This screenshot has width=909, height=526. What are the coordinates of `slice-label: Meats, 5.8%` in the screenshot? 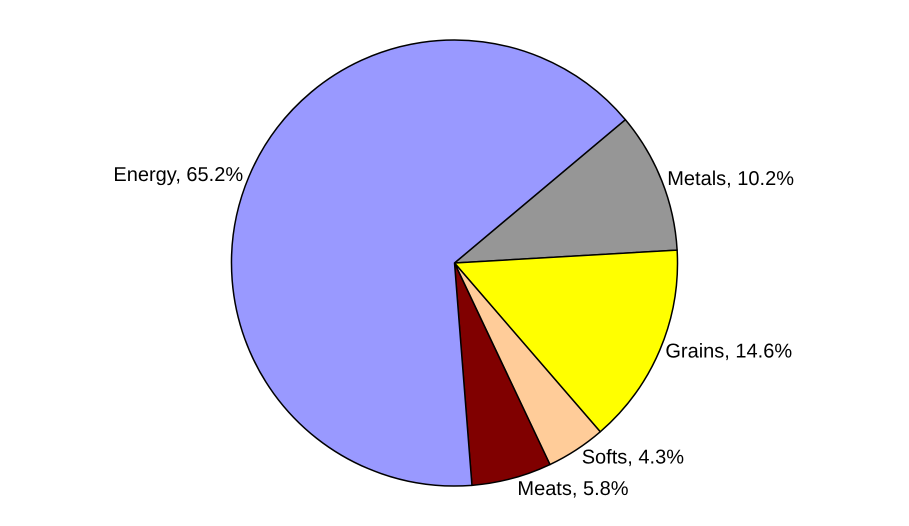 It's located at (573, 489).